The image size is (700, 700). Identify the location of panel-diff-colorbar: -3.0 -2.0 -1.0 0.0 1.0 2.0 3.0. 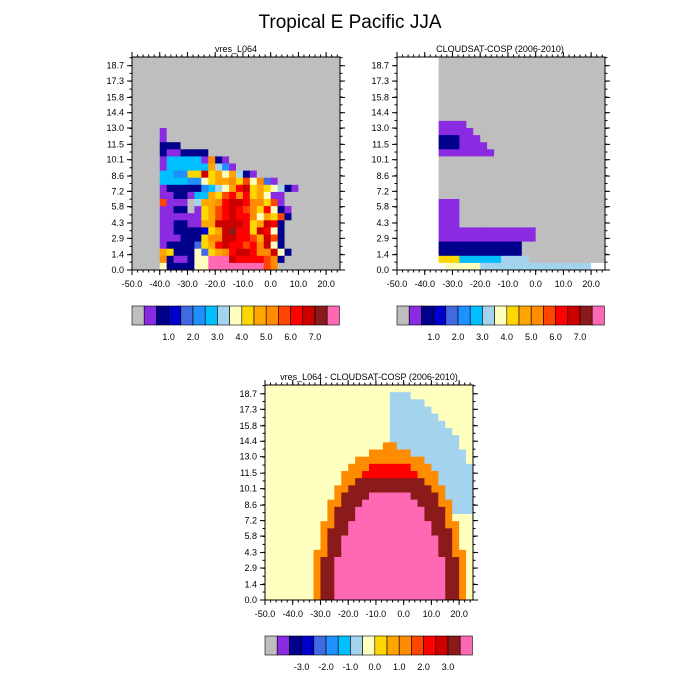
(368, 653).